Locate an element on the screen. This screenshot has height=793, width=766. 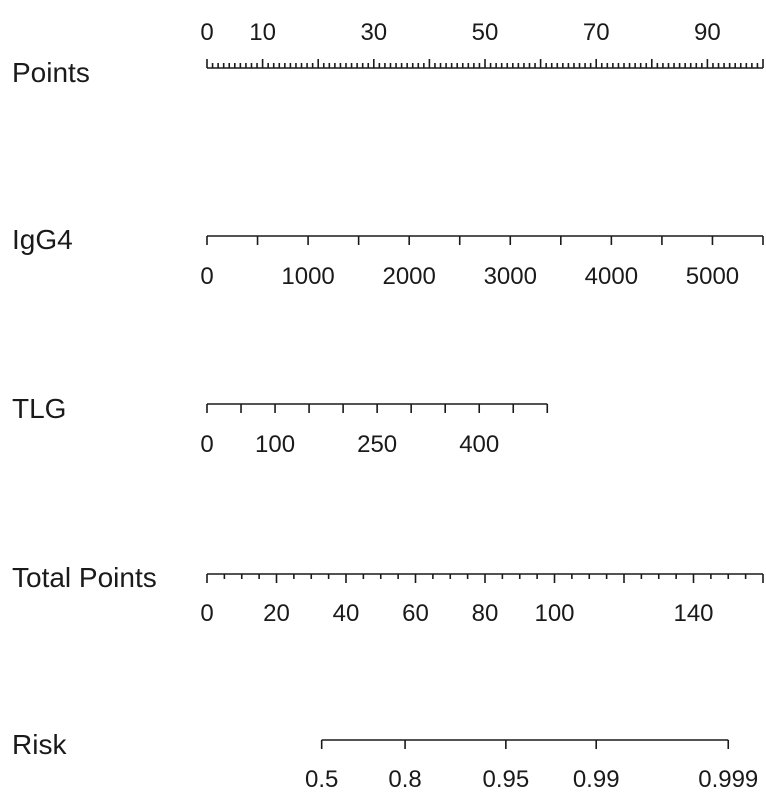
total-points-tick-label: 0 is located at coordinates (206, 613).